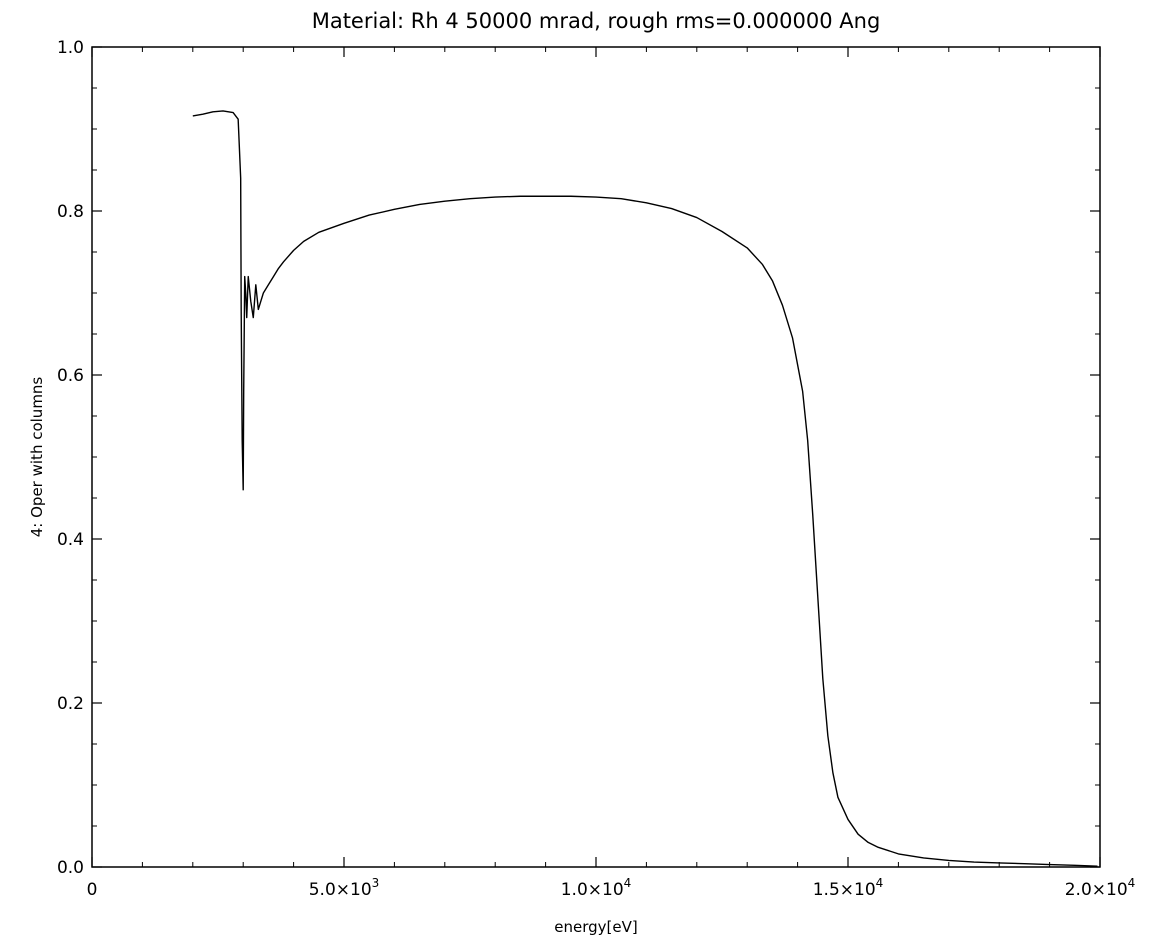  Describe the element at coordinates (70, 212) in the screenshot. I see `y-tick-label: 0.8` at that location.